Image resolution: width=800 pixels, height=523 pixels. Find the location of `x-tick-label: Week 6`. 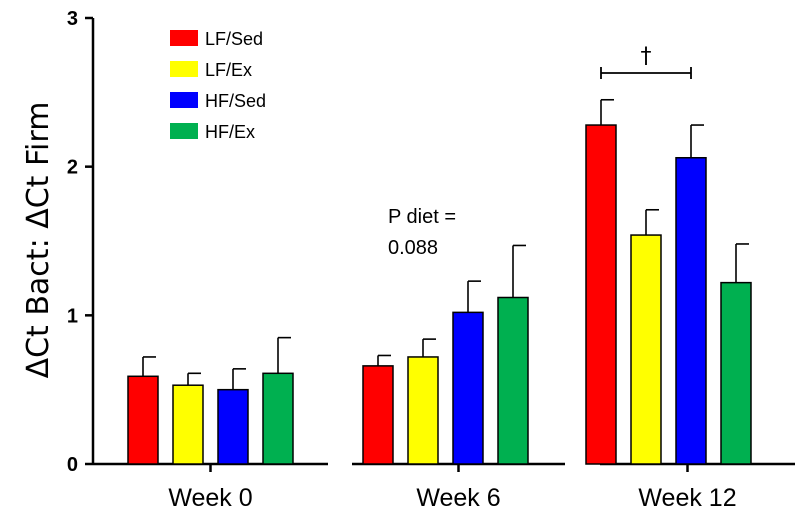

x-tick-label: Week 6 is located at coordinates (458, 498).